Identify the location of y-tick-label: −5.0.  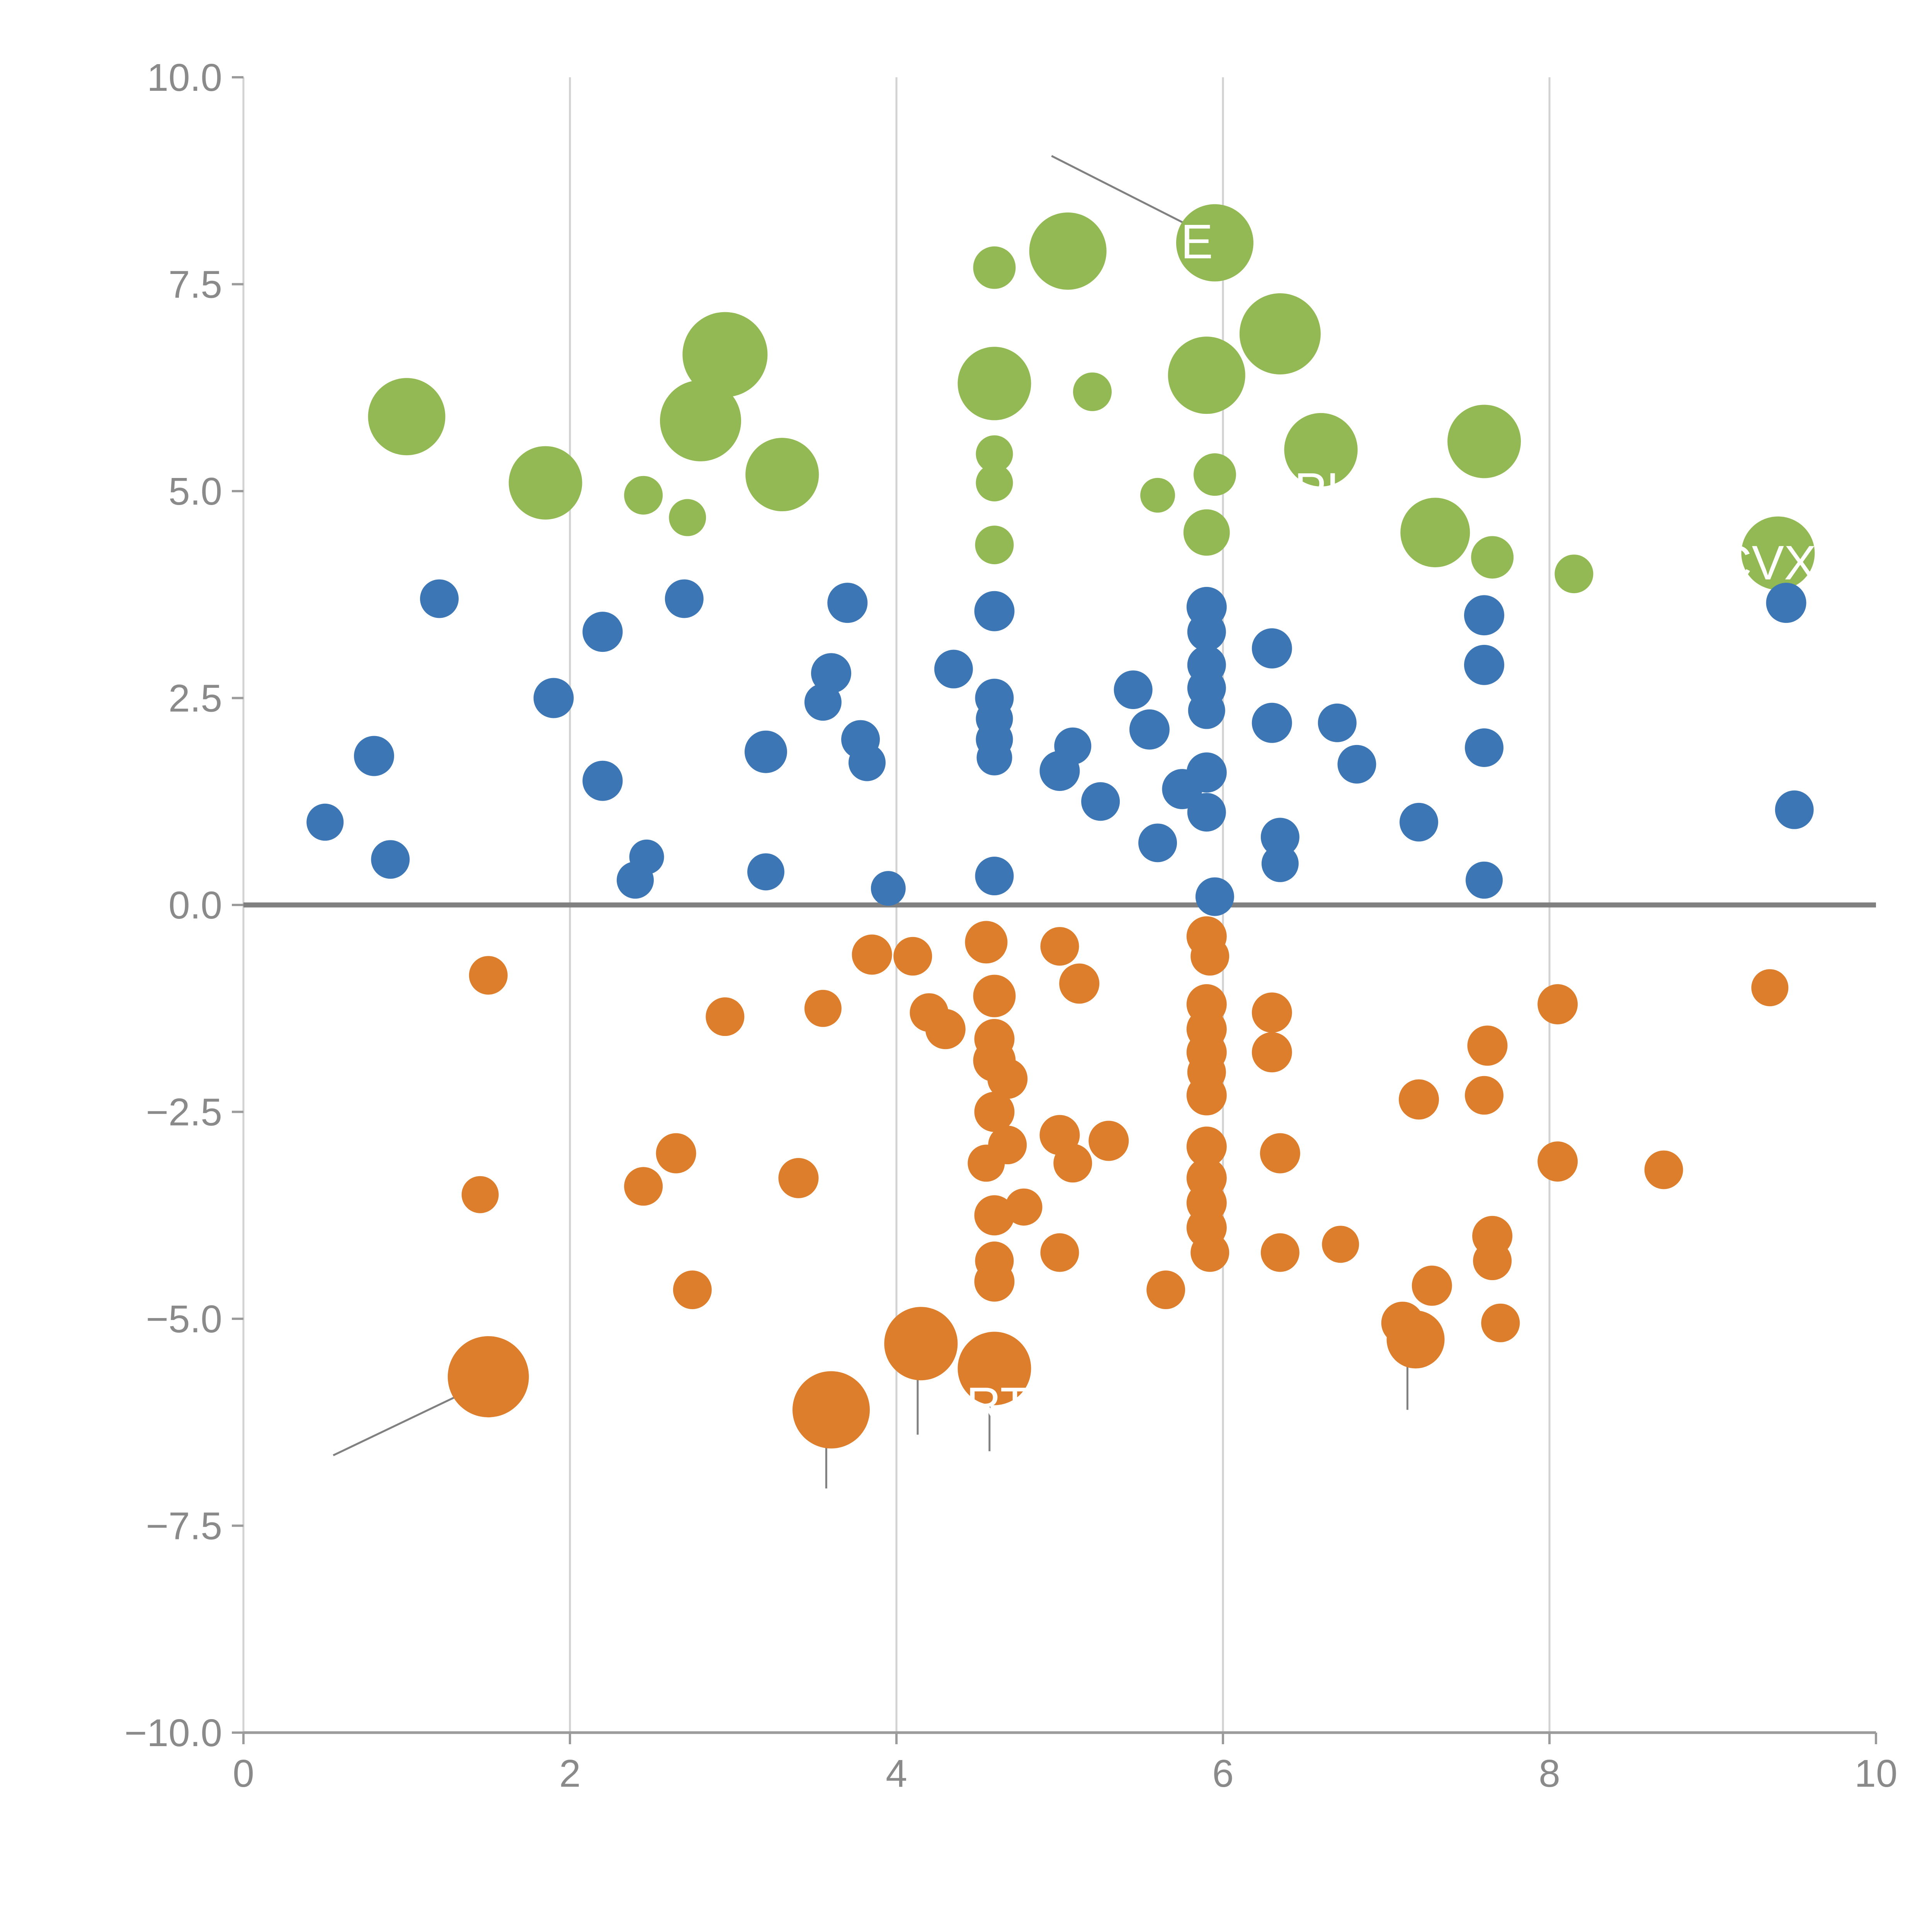
(184, 1319).